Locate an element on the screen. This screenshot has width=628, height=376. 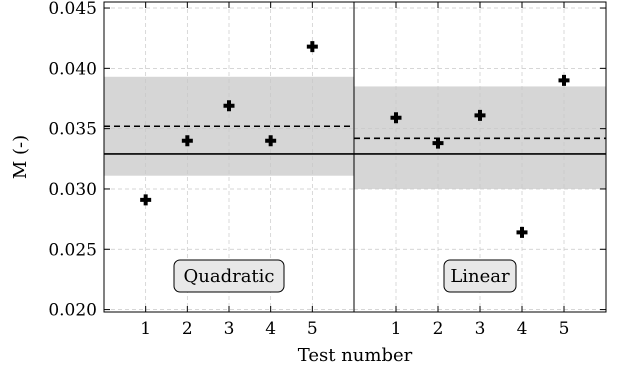
y-tick-label: 0.030 is located at coordinates (72, 190).